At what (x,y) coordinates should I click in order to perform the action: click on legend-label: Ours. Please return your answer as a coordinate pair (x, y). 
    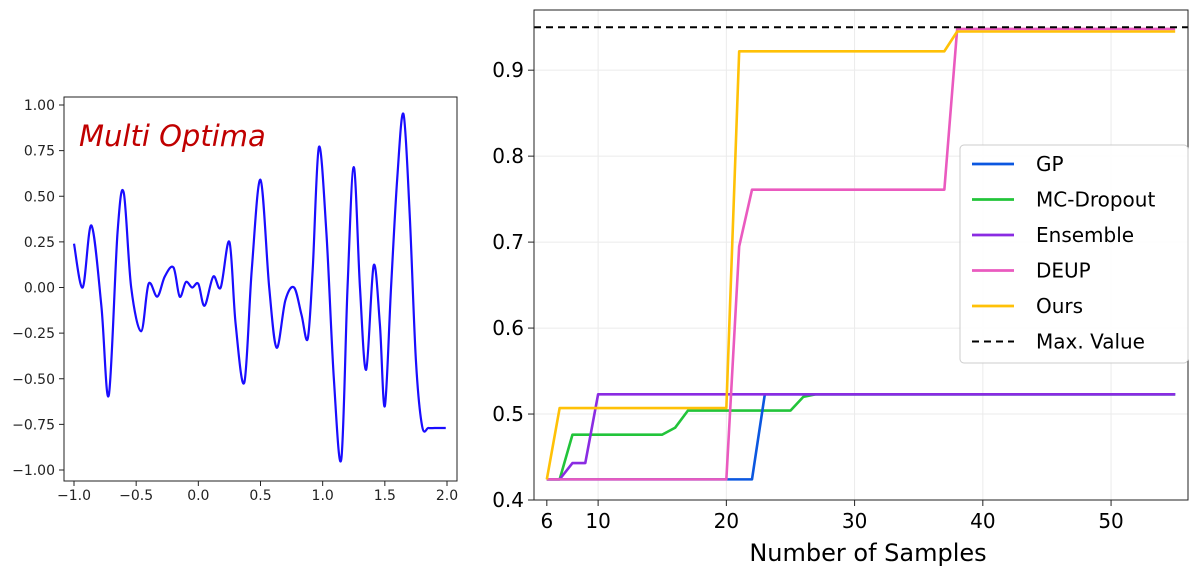
    Looking at the image, I should click on (1059, 306).